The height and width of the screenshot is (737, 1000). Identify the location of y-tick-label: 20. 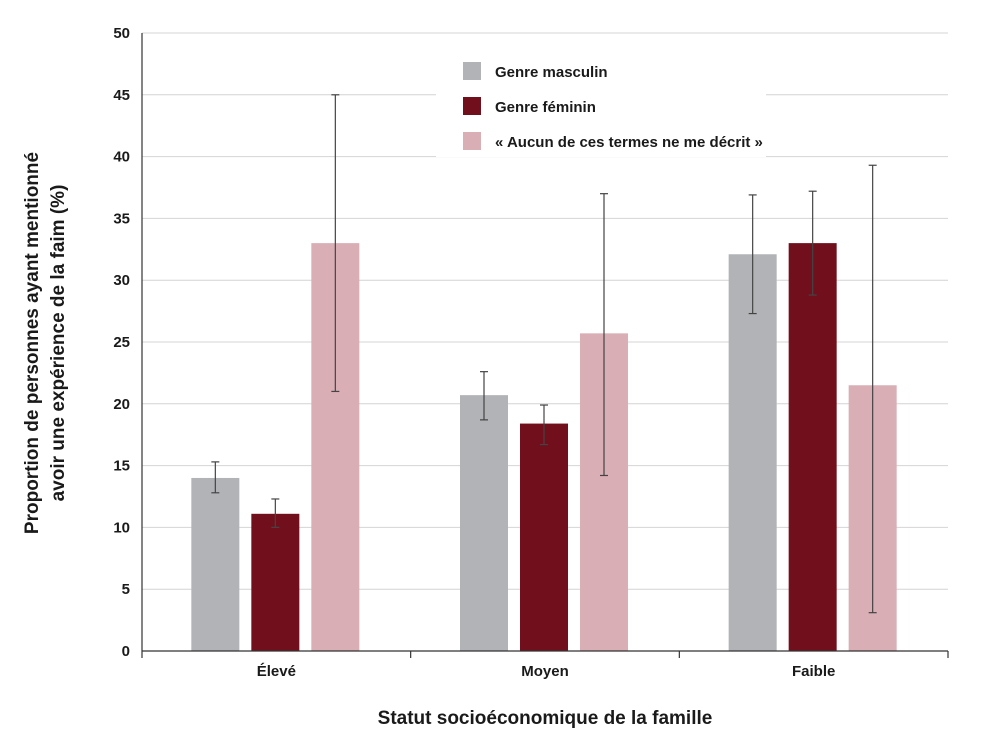
(121, 404).